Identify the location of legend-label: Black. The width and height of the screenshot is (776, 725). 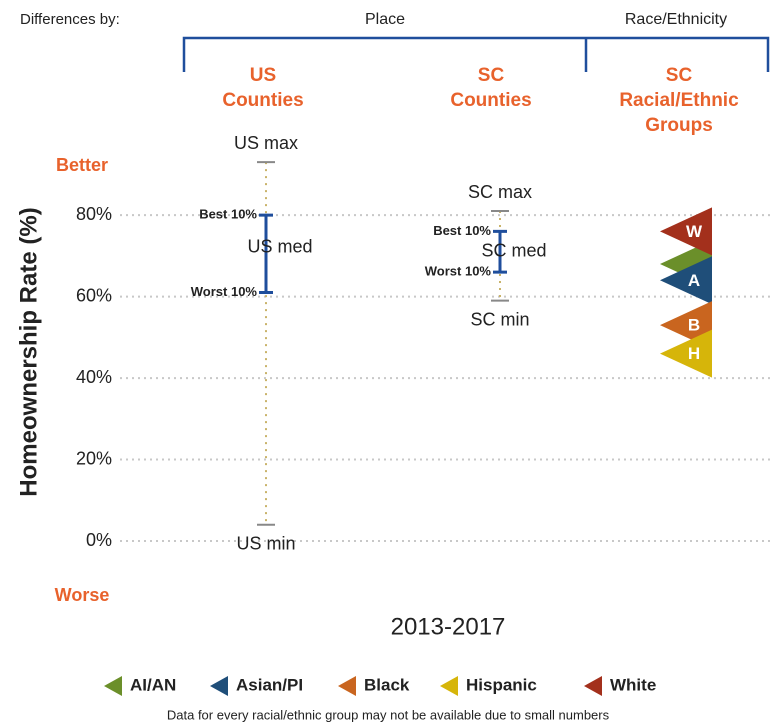
(387, 684).